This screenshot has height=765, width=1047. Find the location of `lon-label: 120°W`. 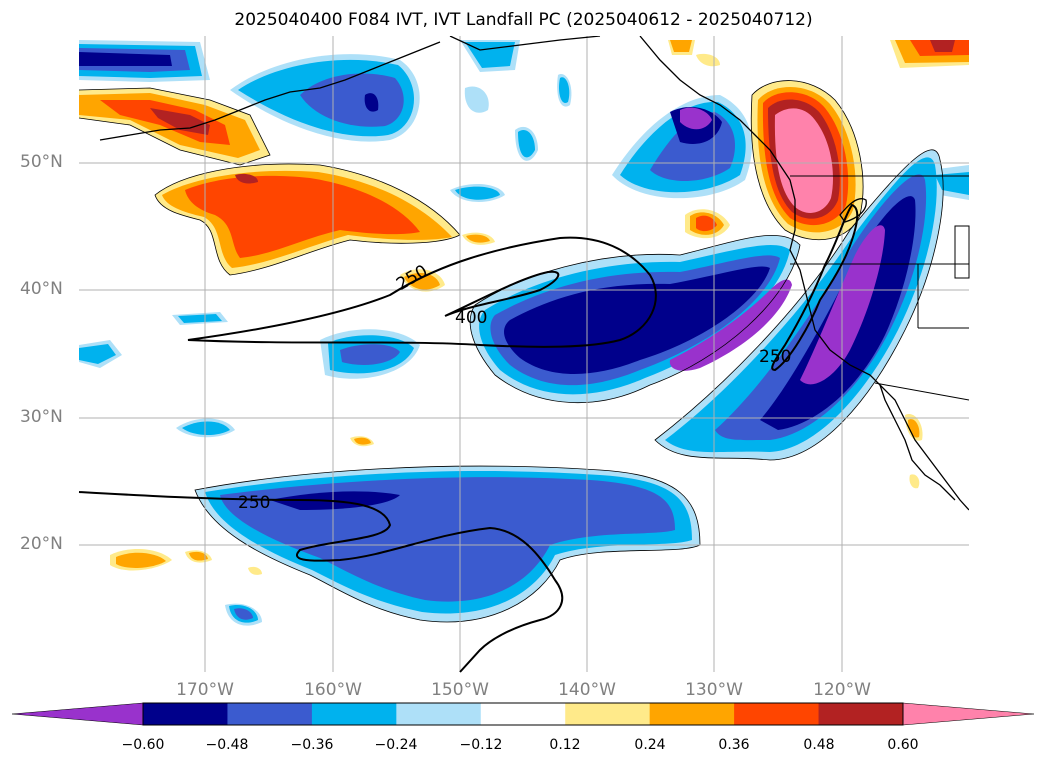

lon-label: 120°W is located at coordinates (842, 690).